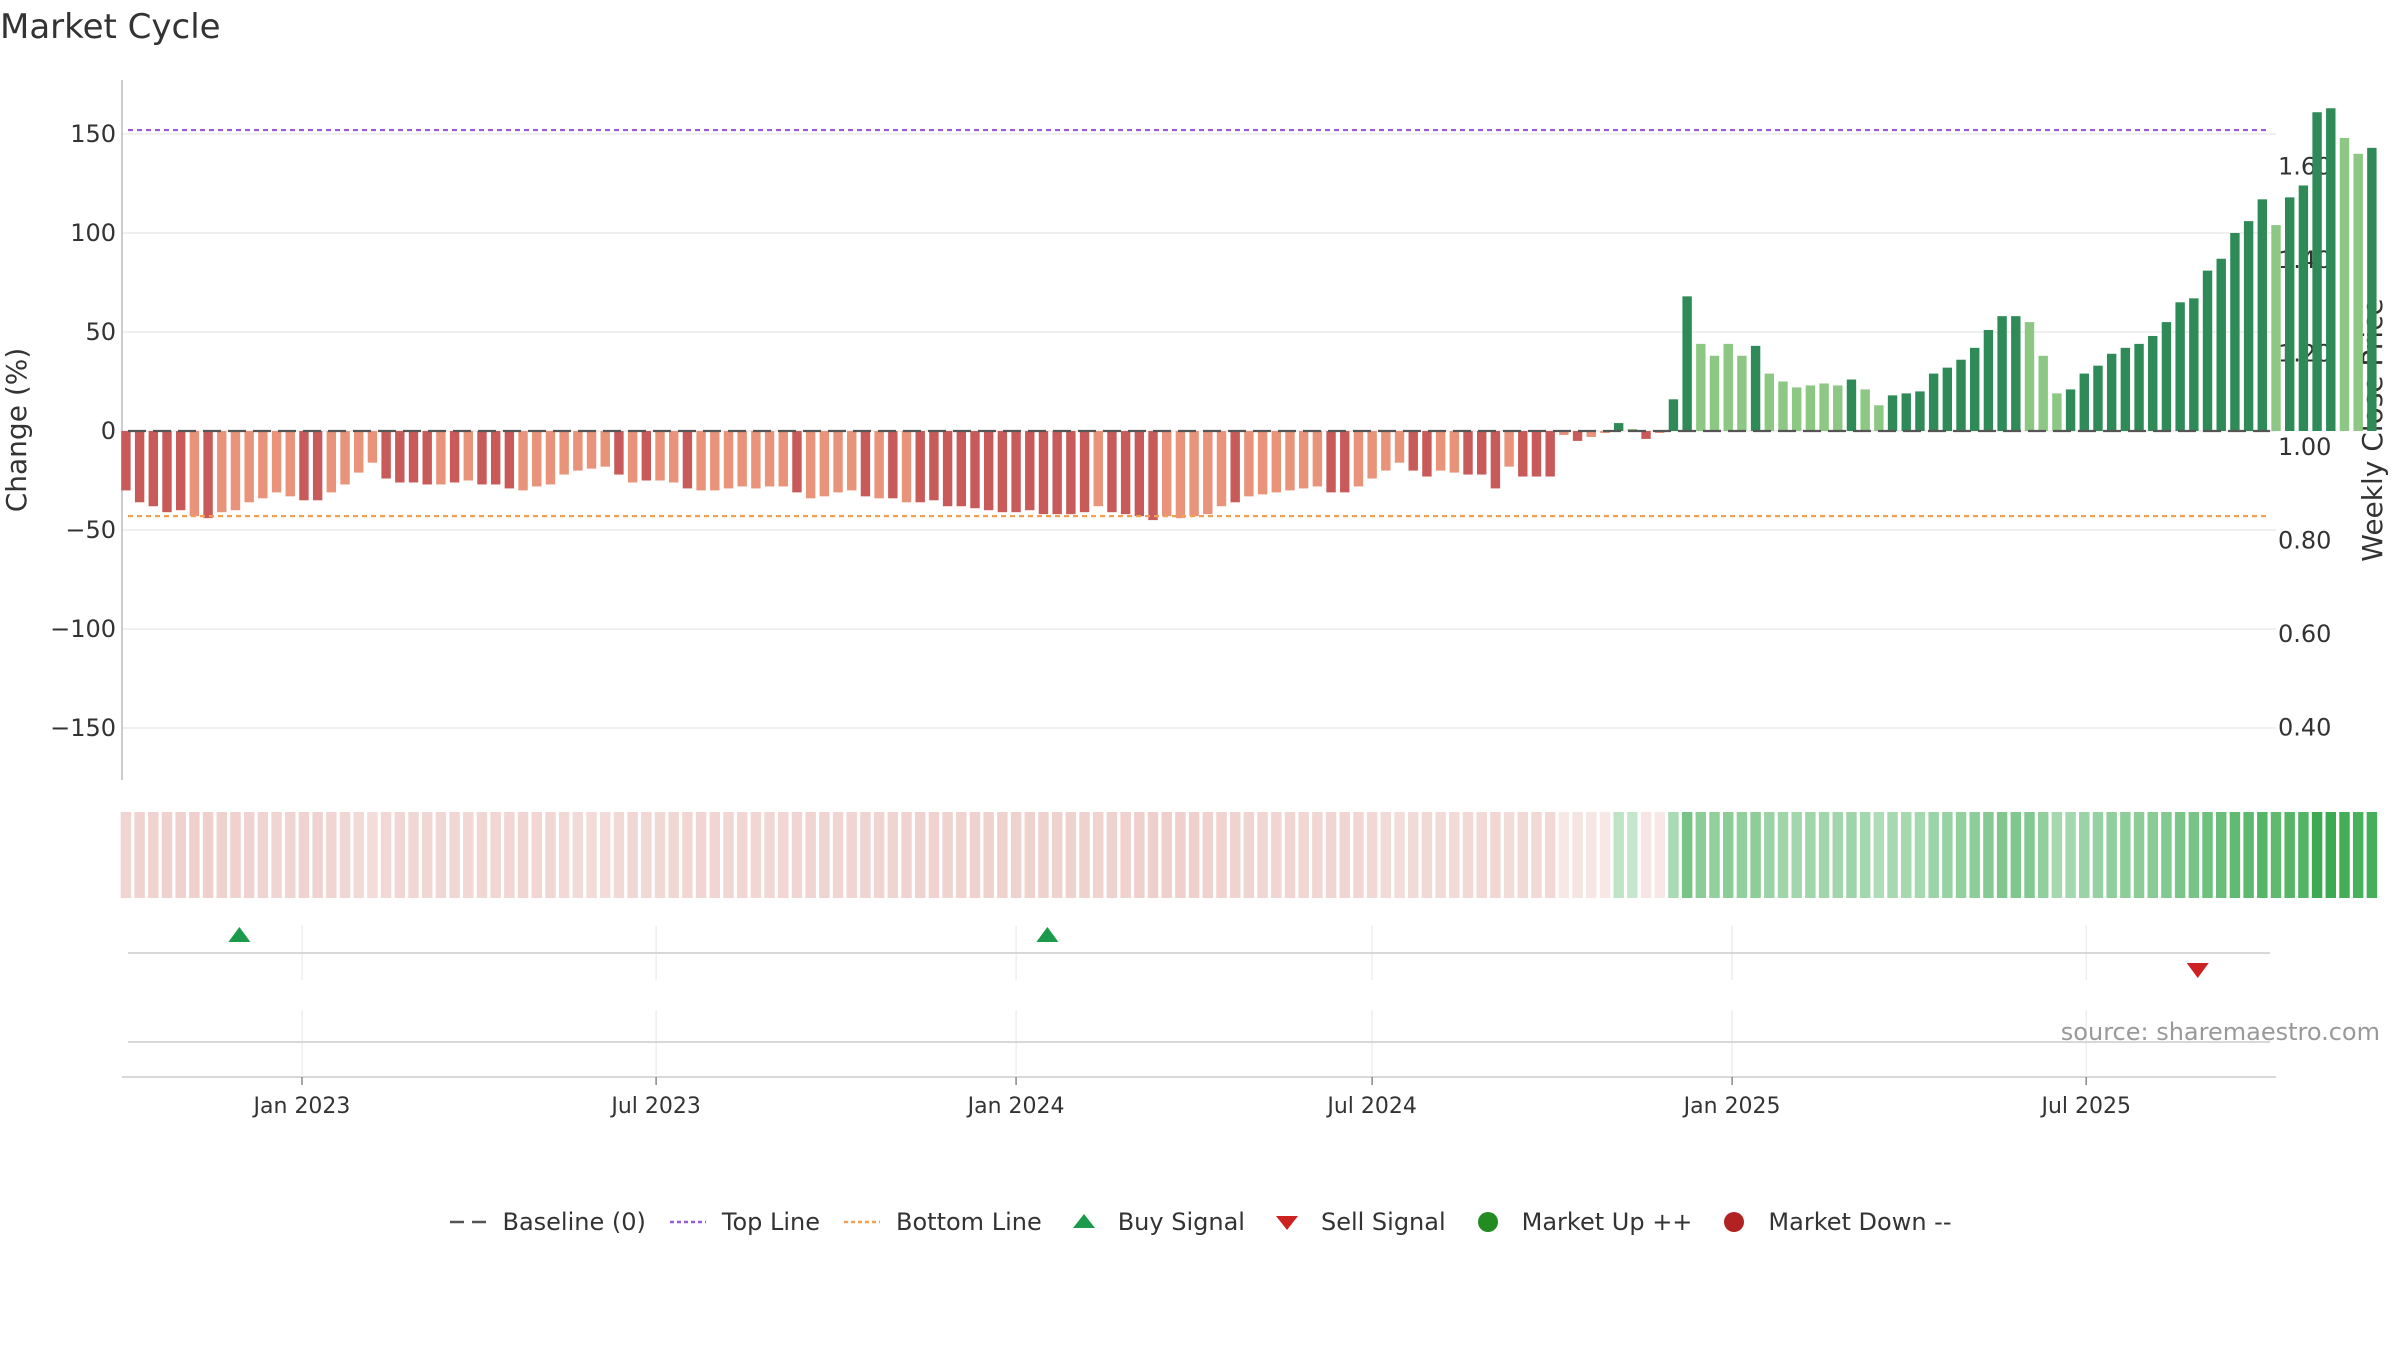 This screenshot has width=2400, height=1354. What do you see at coordinates (108, 431) in the screenshot?
I see `y-tick-label: 0` at bounding box center [108, 431].